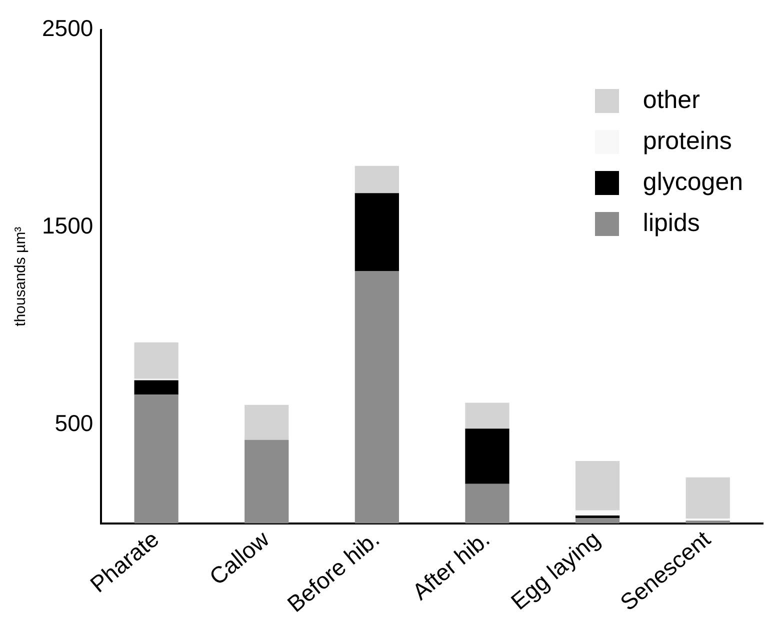  I want to click on y-axis-title: thousands µm³, so click(21, 276).